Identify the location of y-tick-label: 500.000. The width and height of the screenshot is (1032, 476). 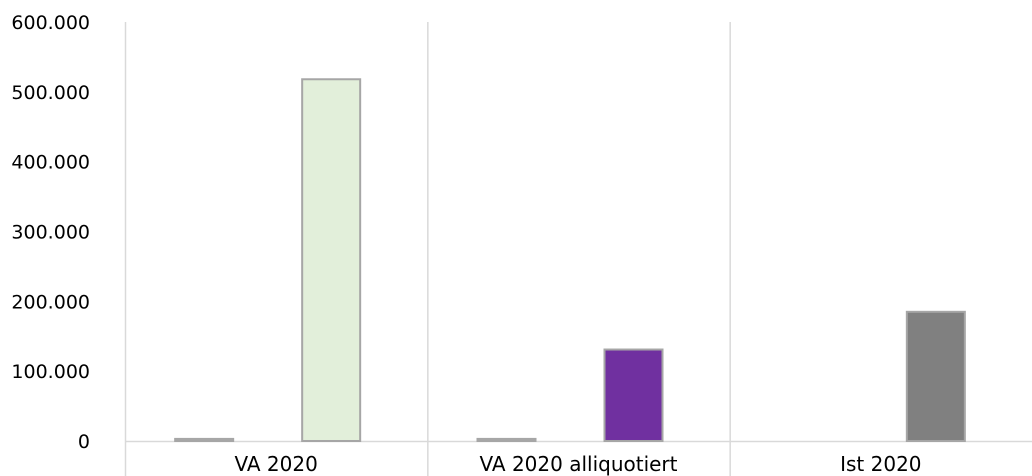
(50, 93).